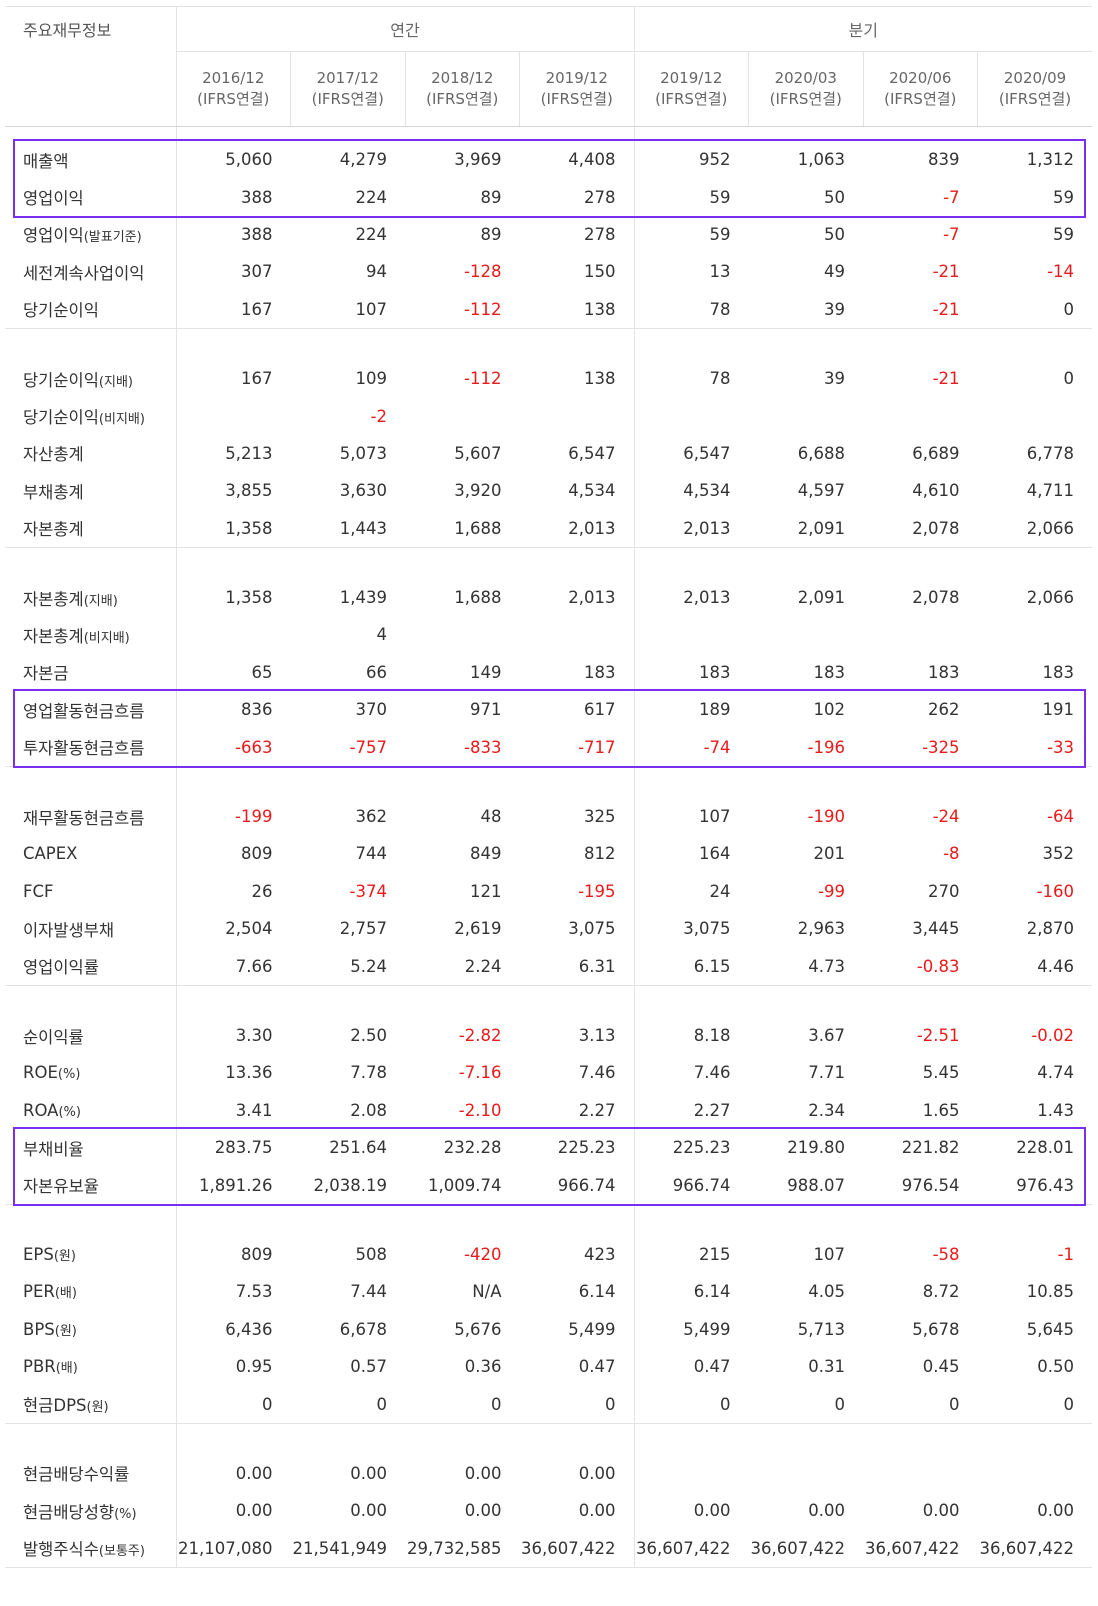  I want to click on row-label: 현금DPS(원), so click(91, 1404).